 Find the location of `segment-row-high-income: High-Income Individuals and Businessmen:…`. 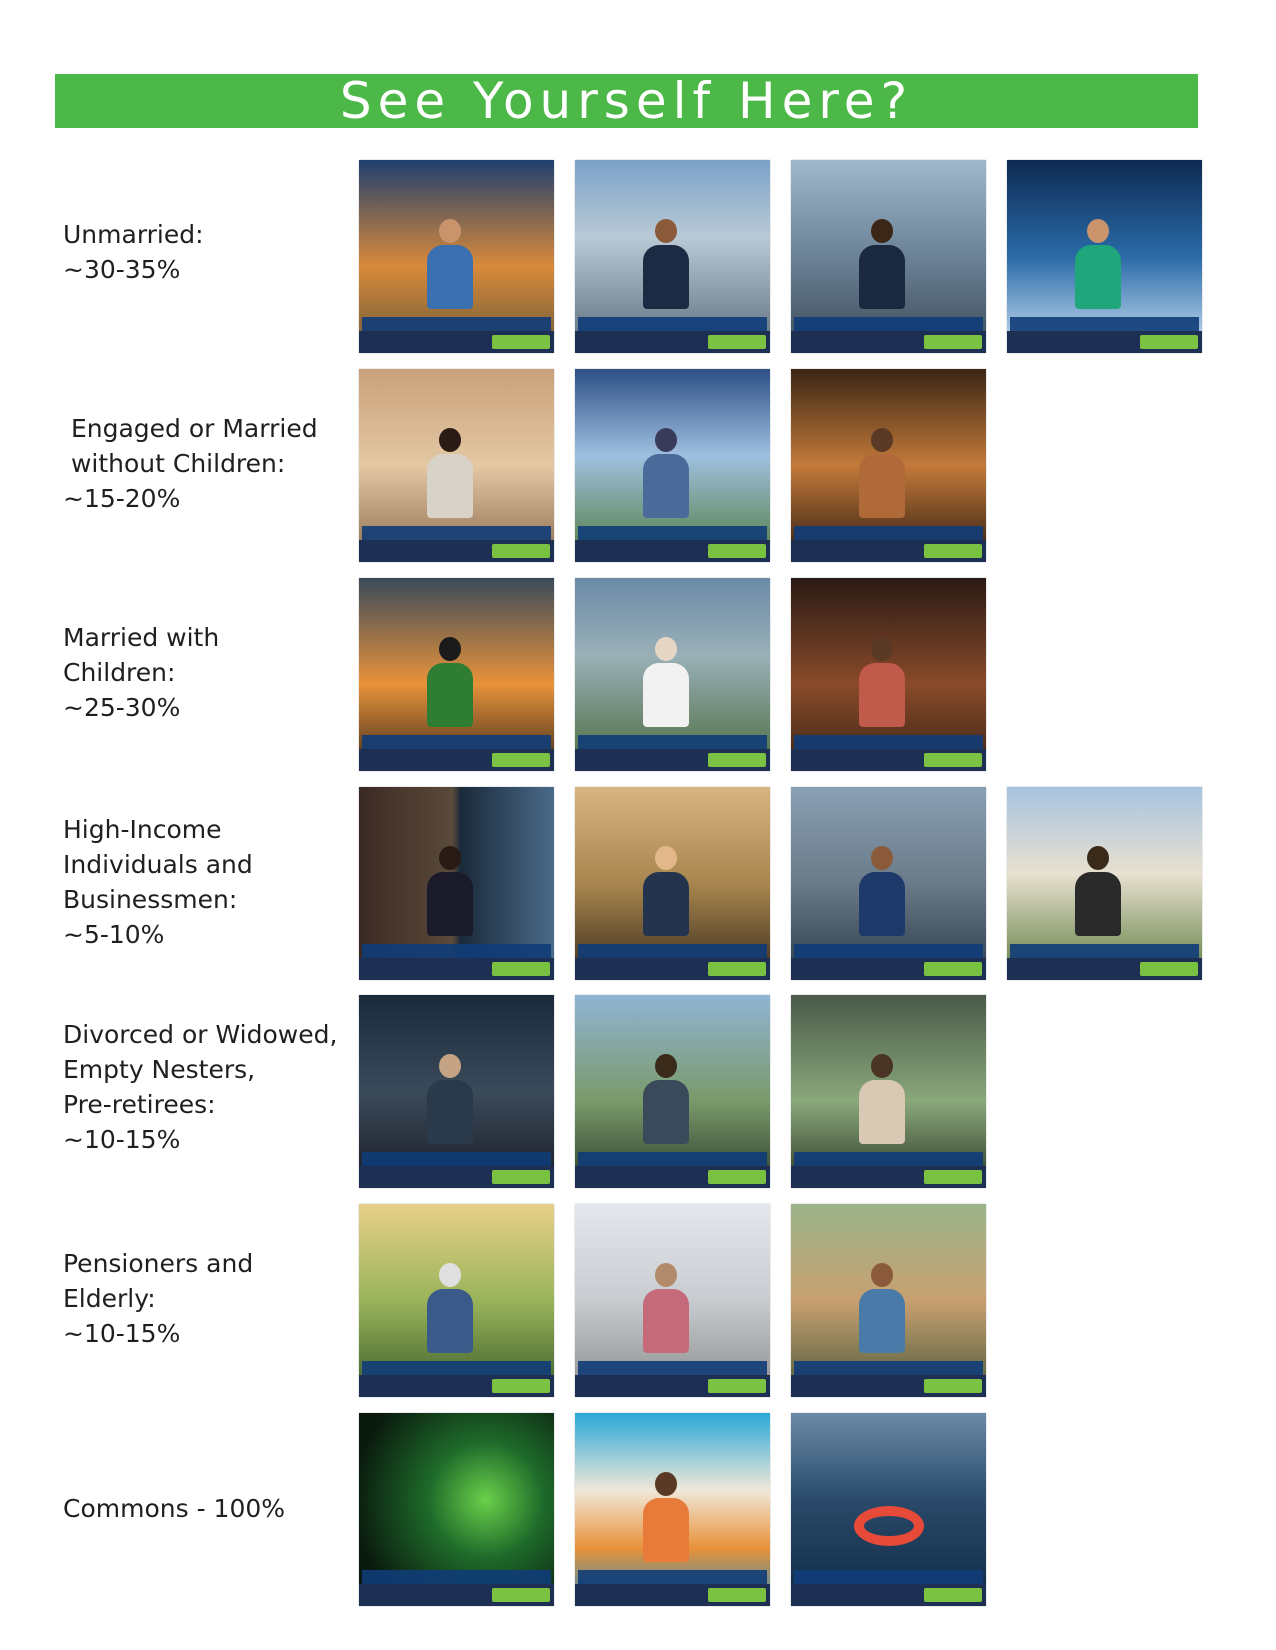

segment-row-high-income: High-Income Individuals and Businessmen:… is located at coordinates (638, 884).